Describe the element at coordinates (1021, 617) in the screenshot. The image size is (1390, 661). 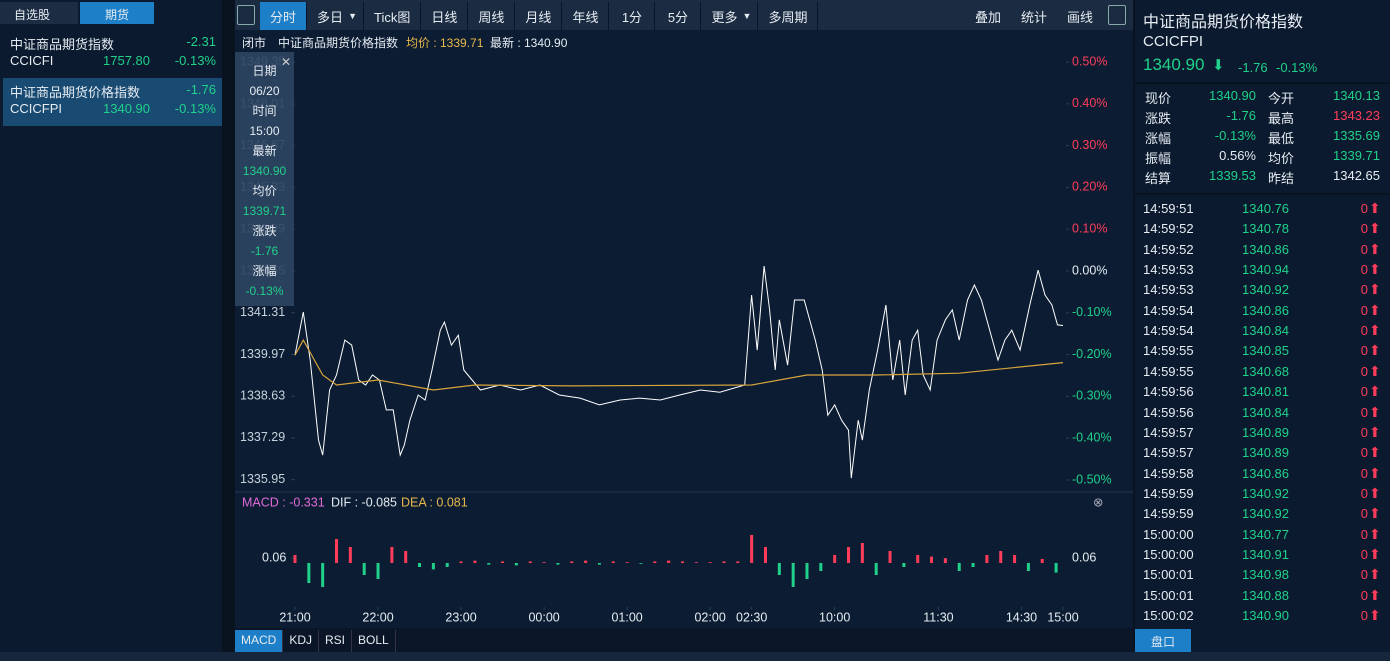
I see `x-tick-label: 14:30` at that location.